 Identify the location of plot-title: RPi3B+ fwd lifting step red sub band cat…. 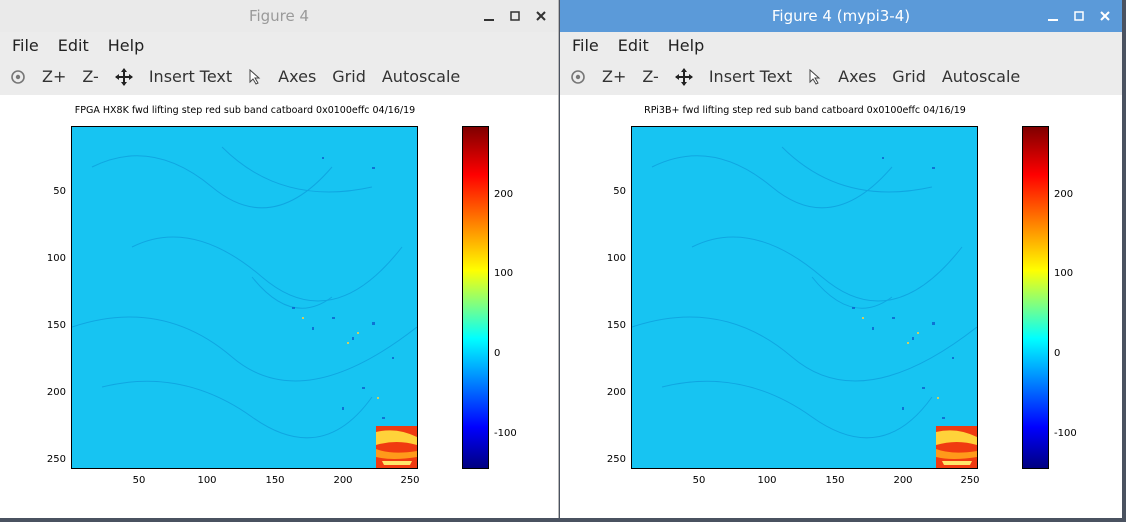
(805, 110).